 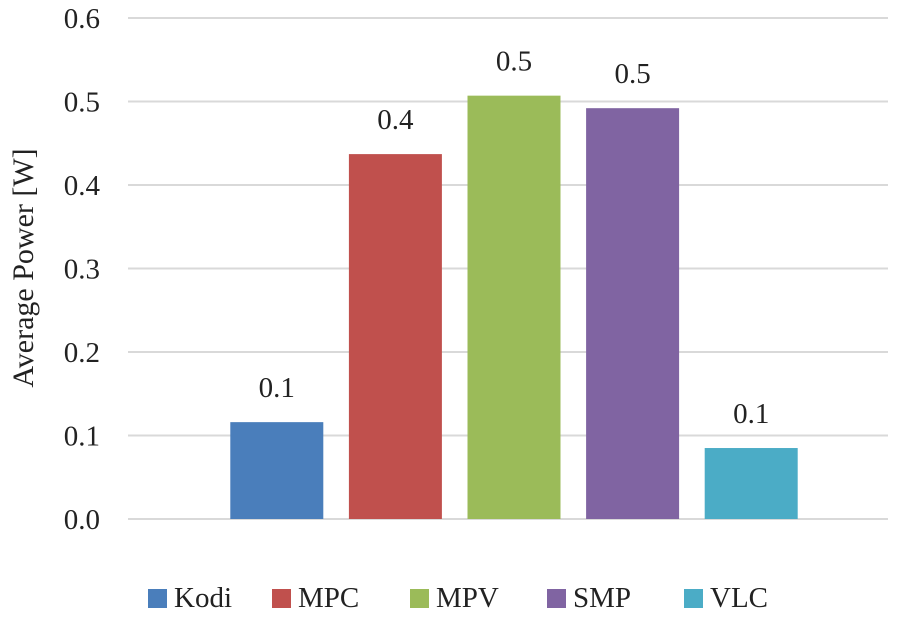 I want to click on legend-label: MPC, so click(x=328, y=598).